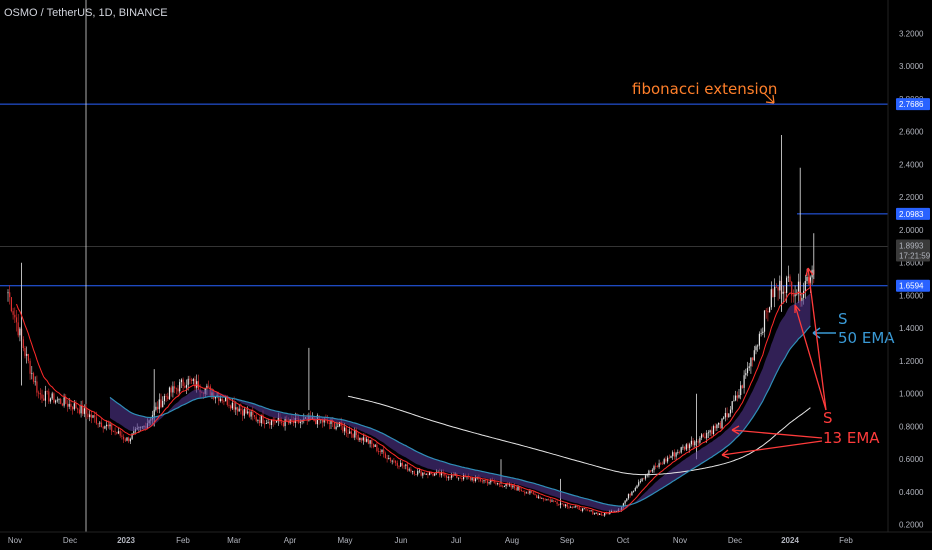 The height and width of the screenshot is (550, 932). What do you see at coordinates (623, 540) in the screenshot?
I see `time-tick-label: Oct` at bounding box center [623, 540].